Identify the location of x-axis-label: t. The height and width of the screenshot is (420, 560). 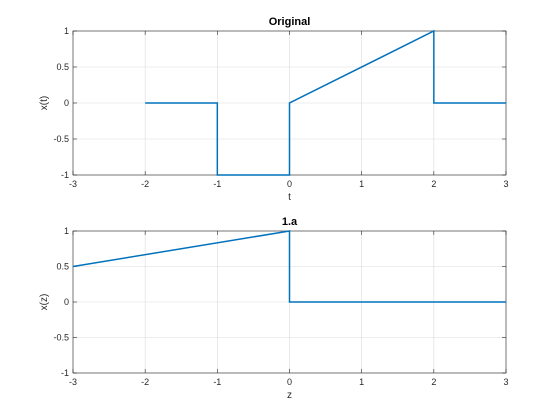
(289, 197).